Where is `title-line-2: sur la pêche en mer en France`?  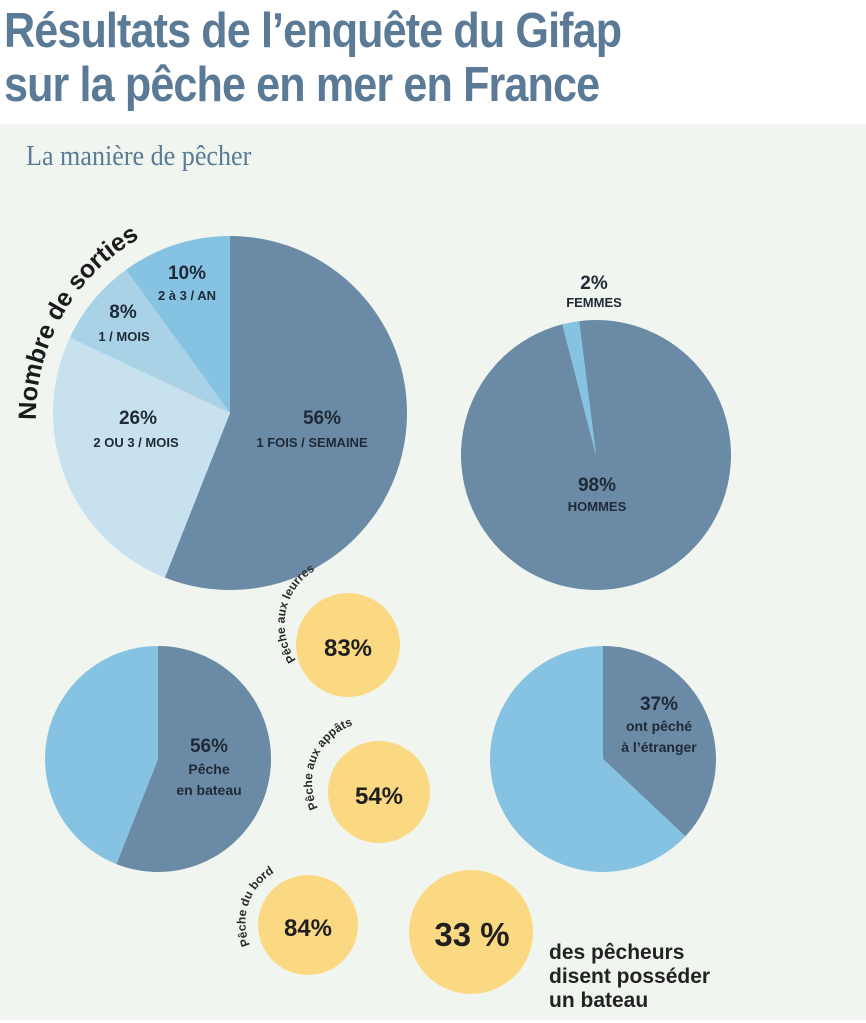 title-line-2: sur la pêche en mer en France is located at coordinates (302, 85).